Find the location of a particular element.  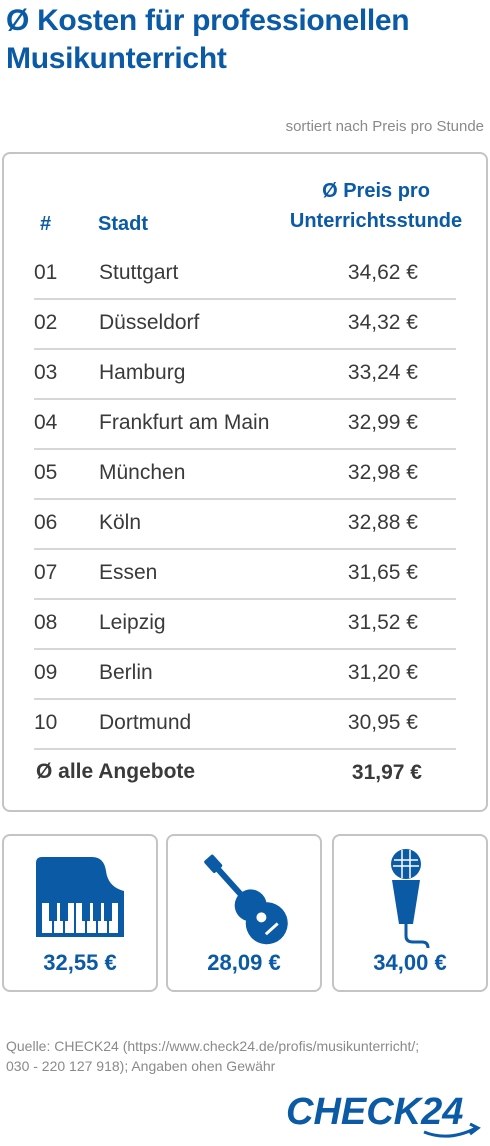

row-price: 31,20 € is located at coordinates (382, 672).